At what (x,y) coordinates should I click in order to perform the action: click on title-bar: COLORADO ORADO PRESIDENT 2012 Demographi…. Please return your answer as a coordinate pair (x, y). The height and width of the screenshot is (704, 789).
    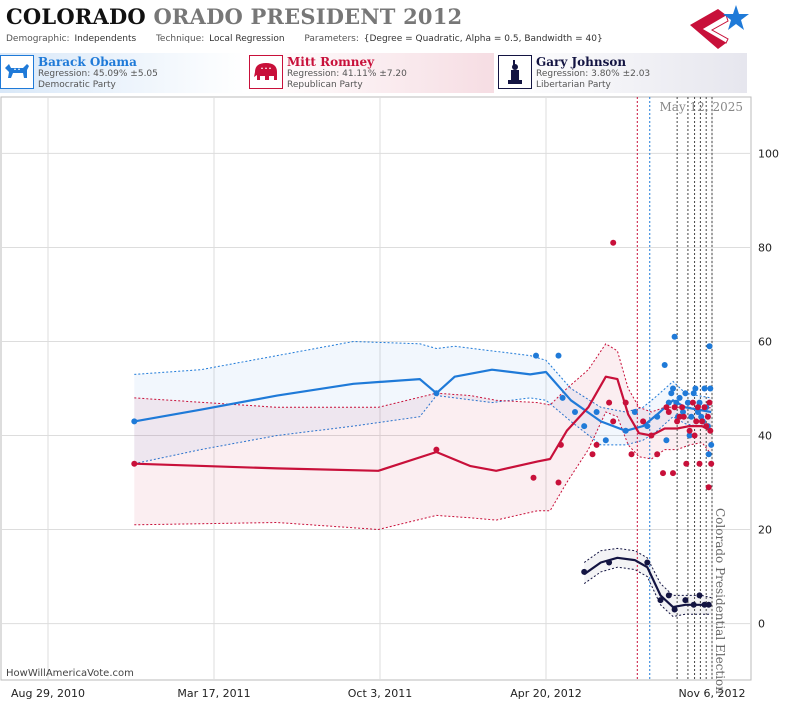
    Looking at the image, I should click on (394, 26).